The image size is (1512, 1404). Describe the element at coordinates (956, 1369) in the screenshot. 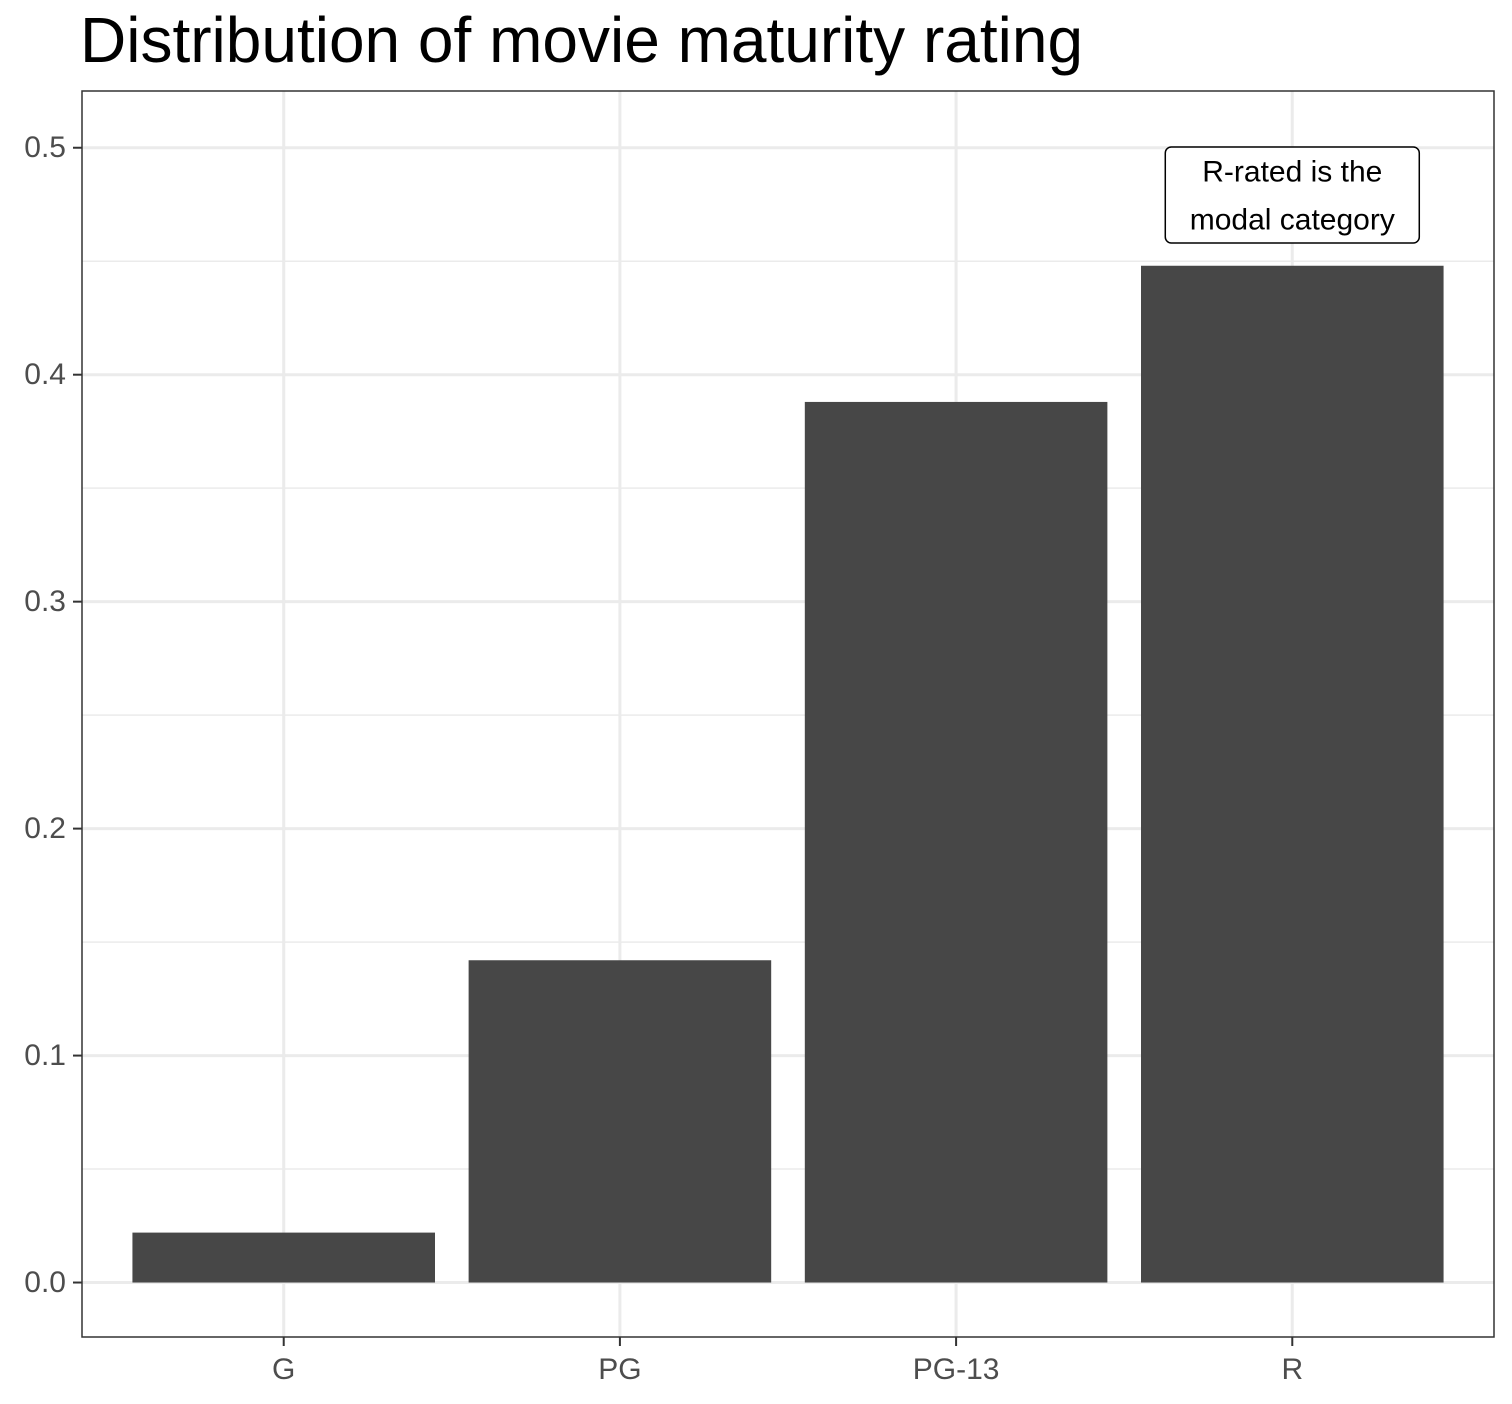

I see `x-tick-label: PG-13` at that location.